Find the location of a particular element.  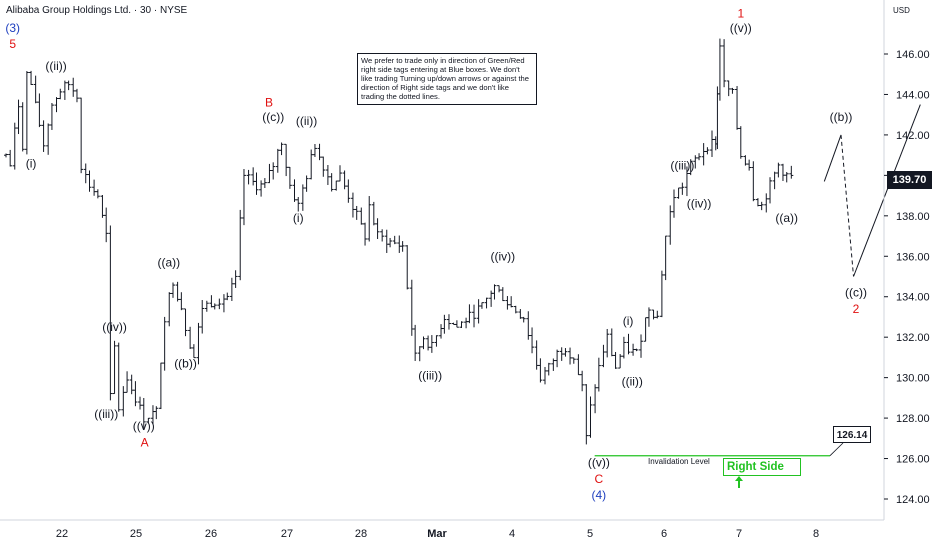

x-tick-label: 5 is located at coordinates (590, 534).